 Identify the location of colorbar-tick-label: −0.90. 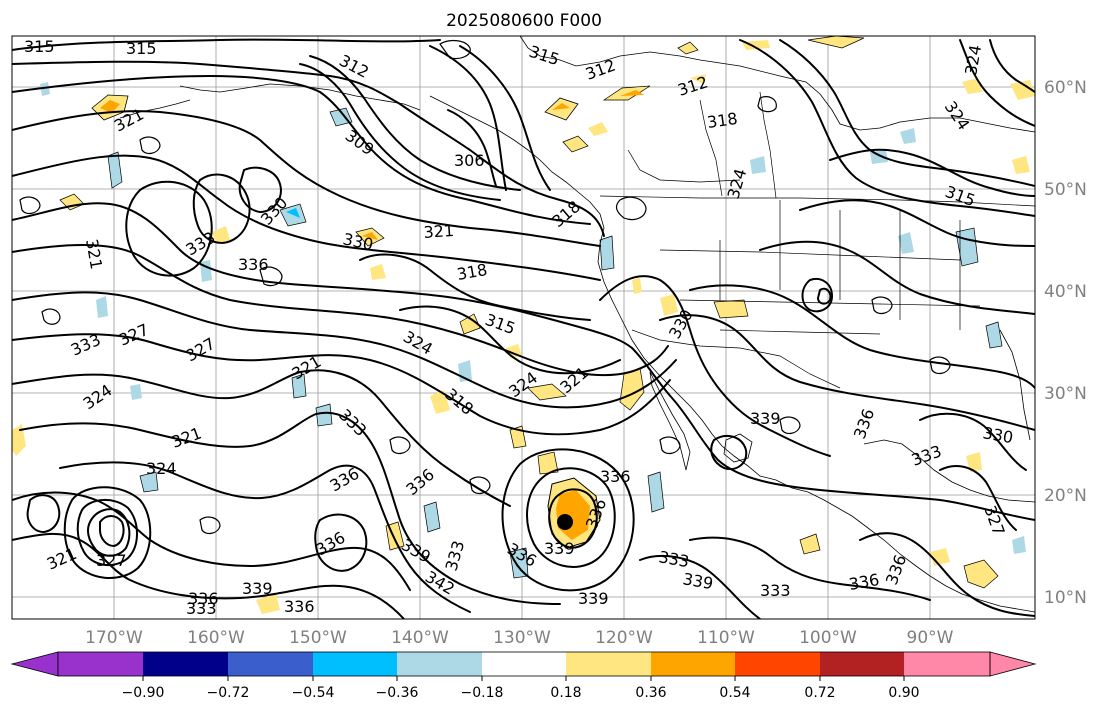
(143, 693).